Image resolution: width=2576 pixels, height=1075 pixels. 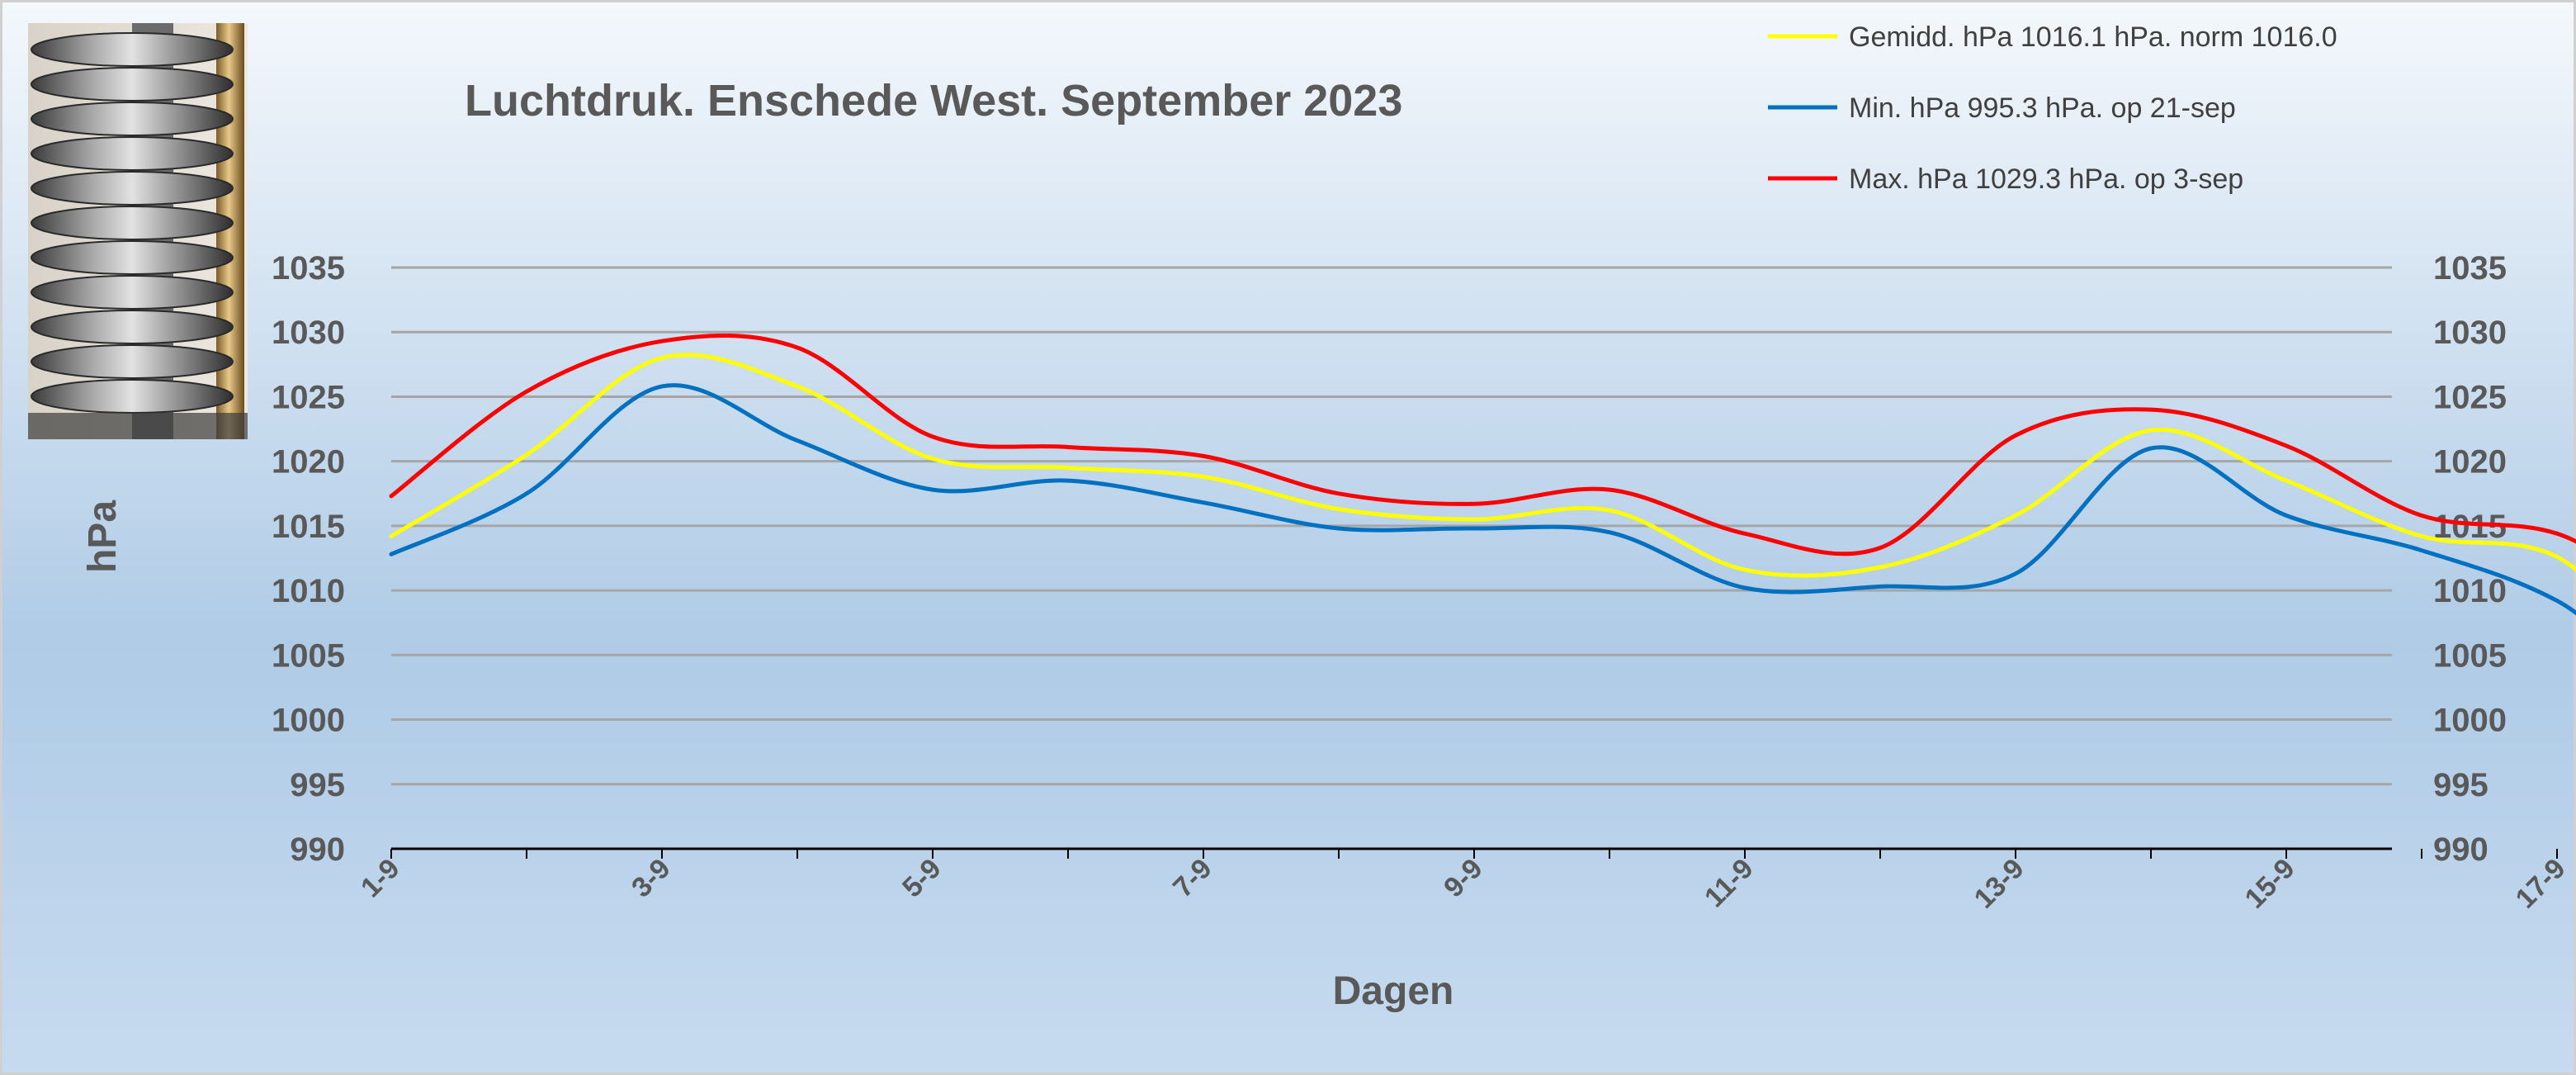 I want to click on photo-base, so click(x=138, y=426).